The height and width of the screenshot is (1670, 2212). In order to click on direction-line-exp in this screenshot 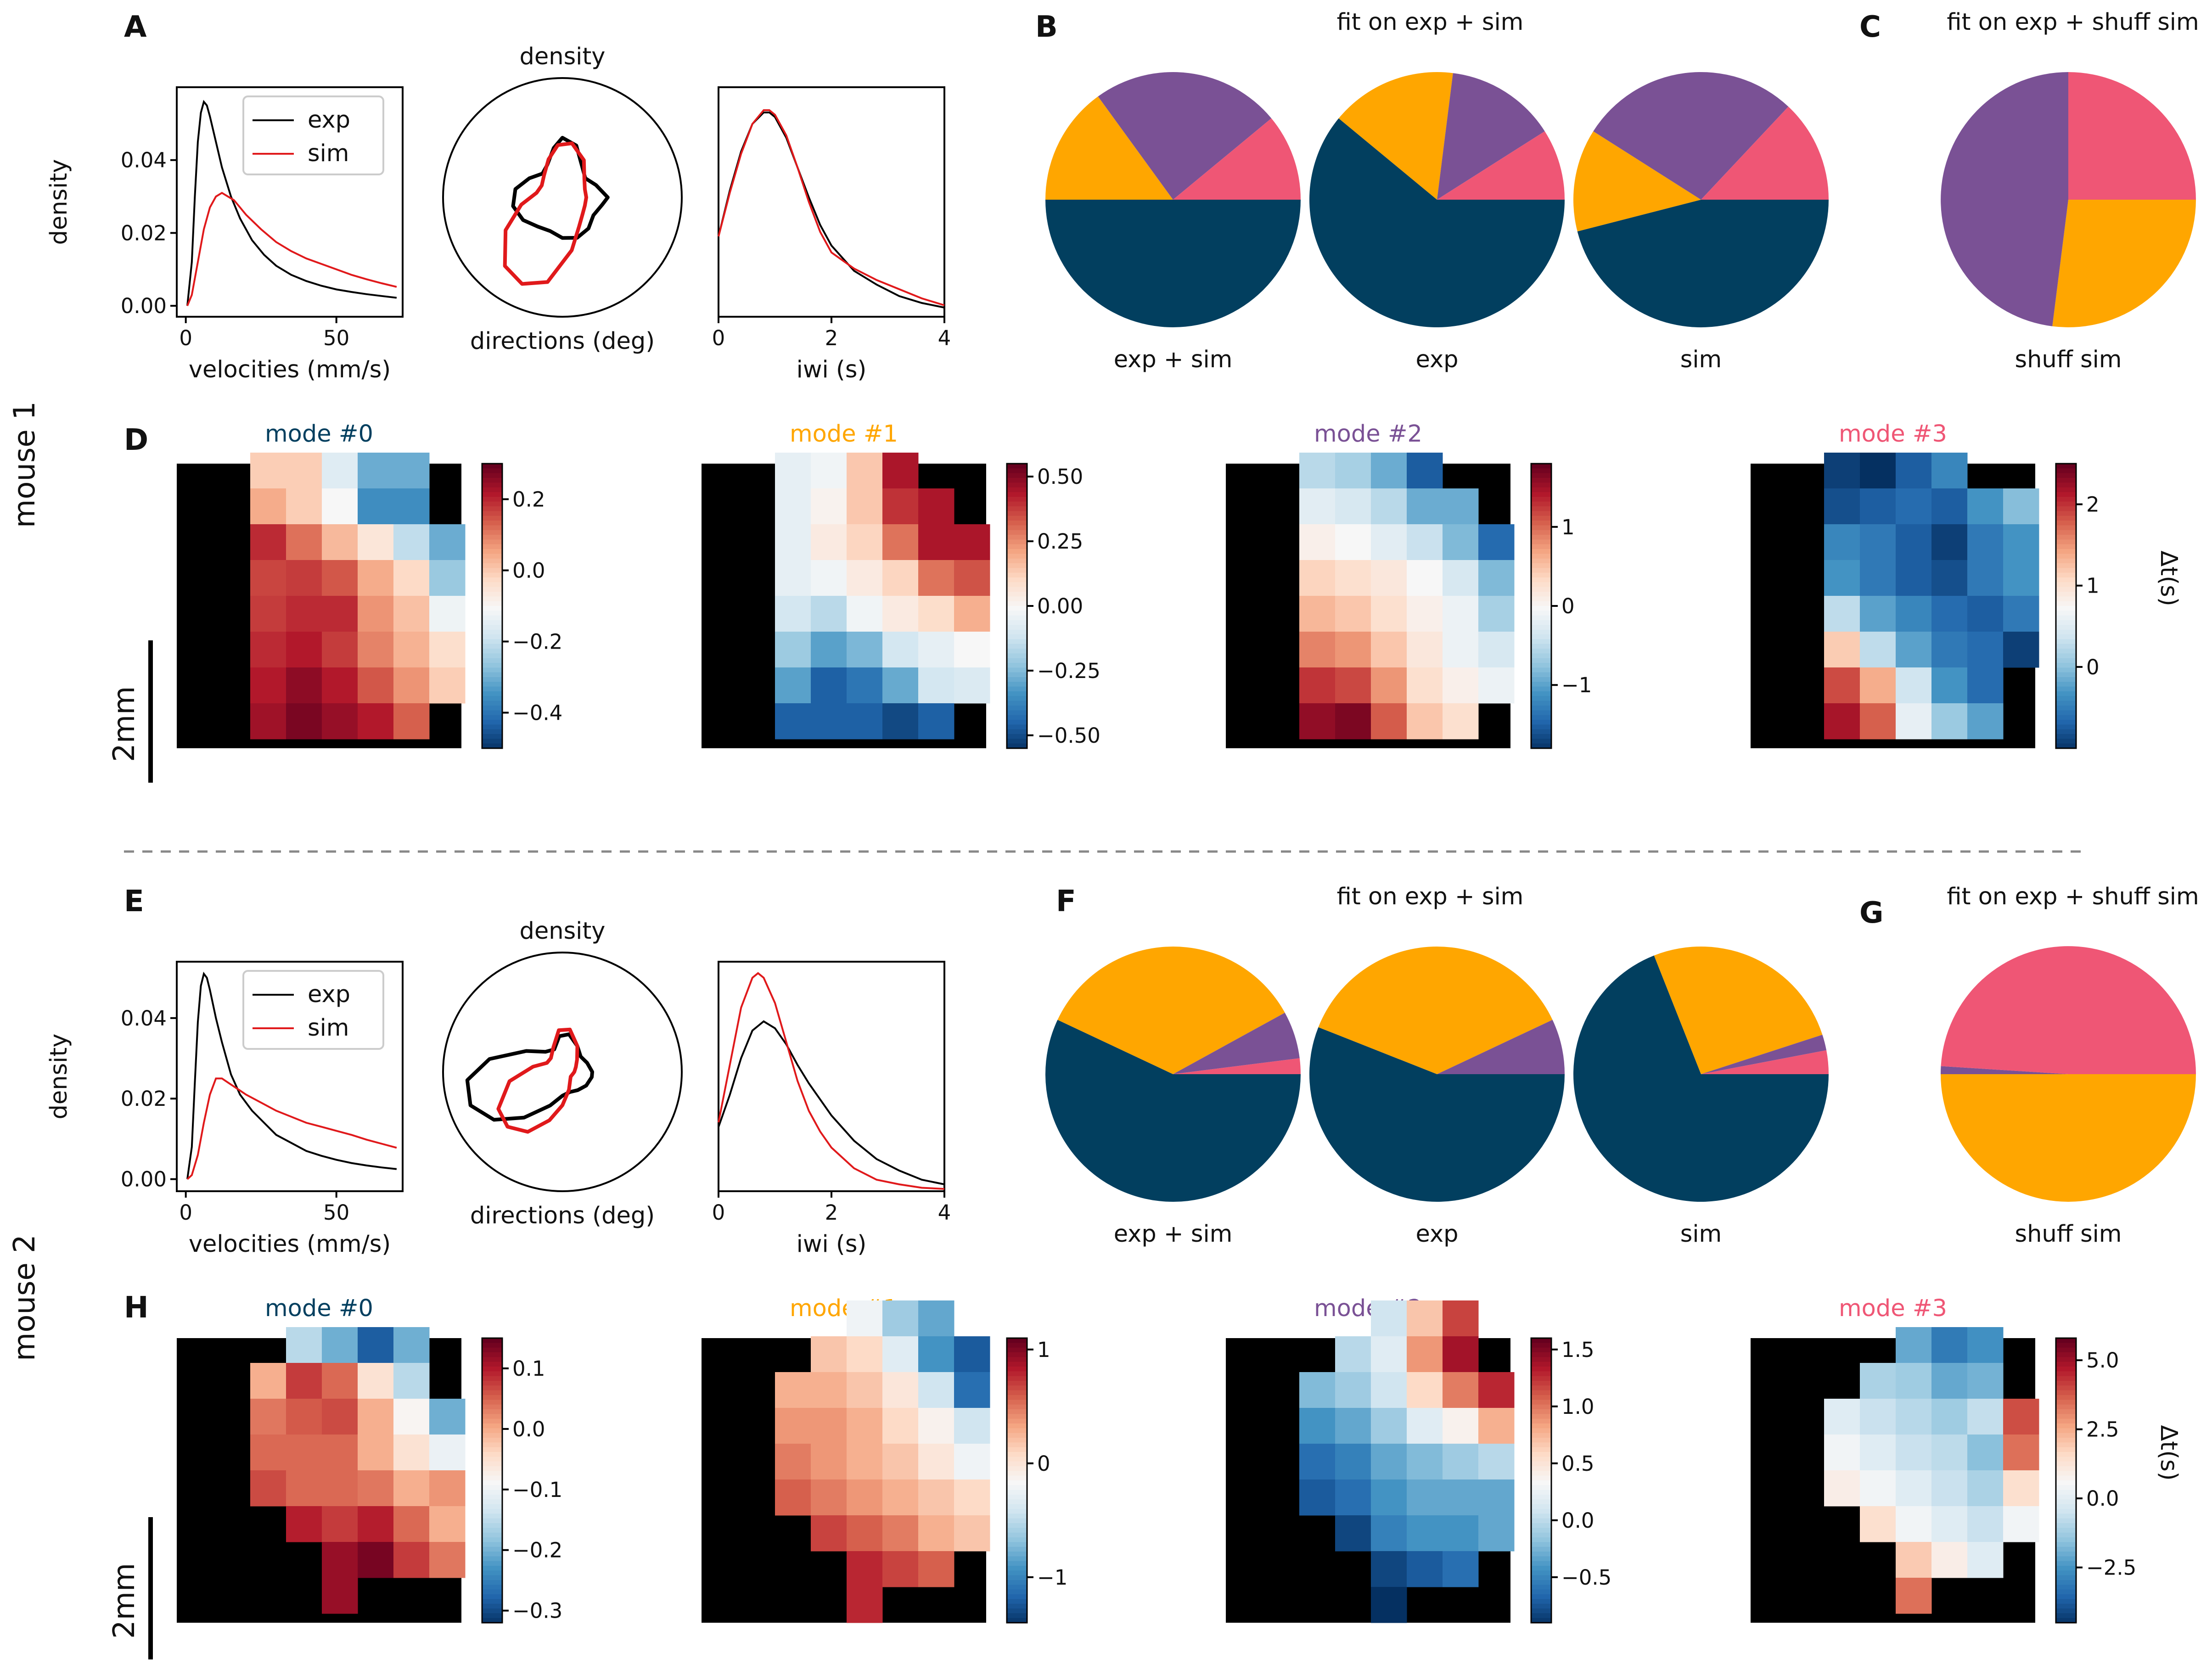, I will do `click(560, 188)`.